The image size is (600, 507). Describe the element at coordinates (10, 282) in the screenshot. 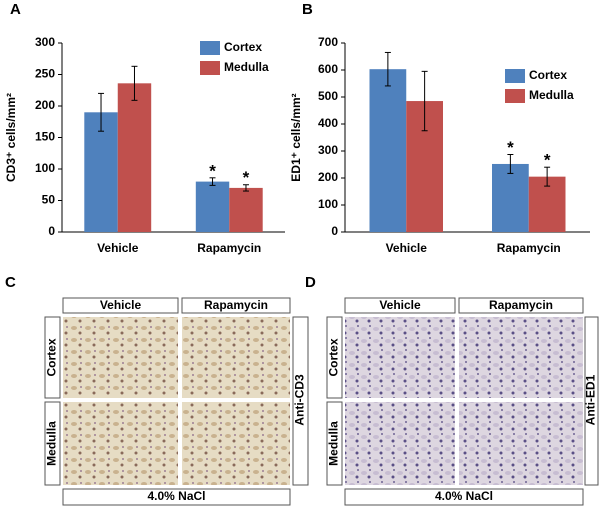

I see `panel-label: C` at that location.